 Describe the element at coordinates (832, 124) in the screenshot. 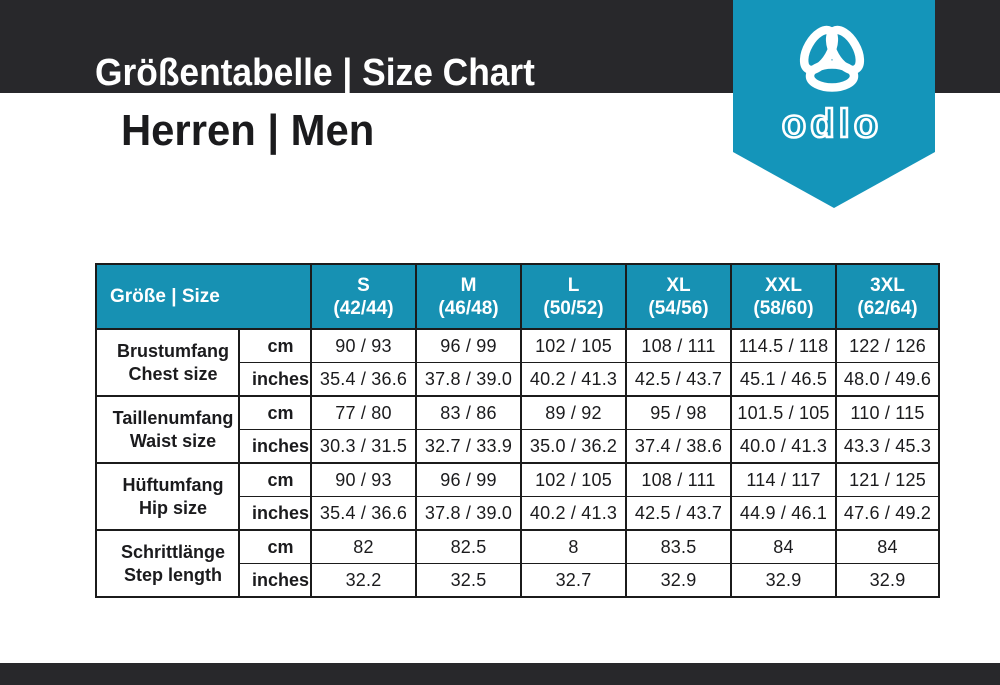

I see `brand-wordmark: odlo` at that location.